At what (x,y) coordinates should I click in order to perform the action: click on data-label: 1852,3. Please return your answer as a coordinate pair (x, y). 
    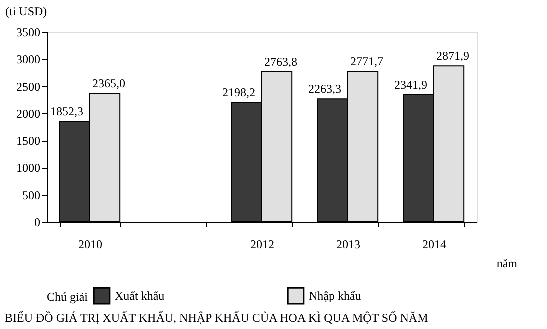
    Looking at the image, I should click on (67, 111).